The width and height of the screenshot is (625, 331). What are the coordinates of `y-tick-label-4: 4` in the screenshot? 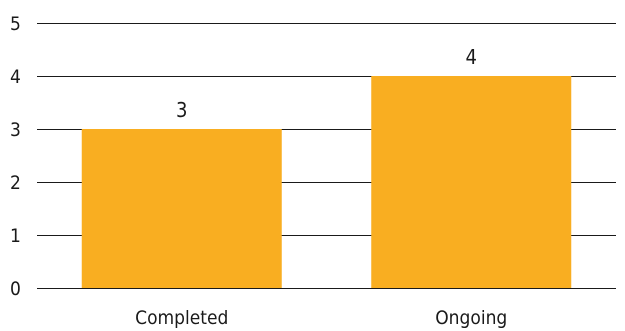 It's located at (15, 77).